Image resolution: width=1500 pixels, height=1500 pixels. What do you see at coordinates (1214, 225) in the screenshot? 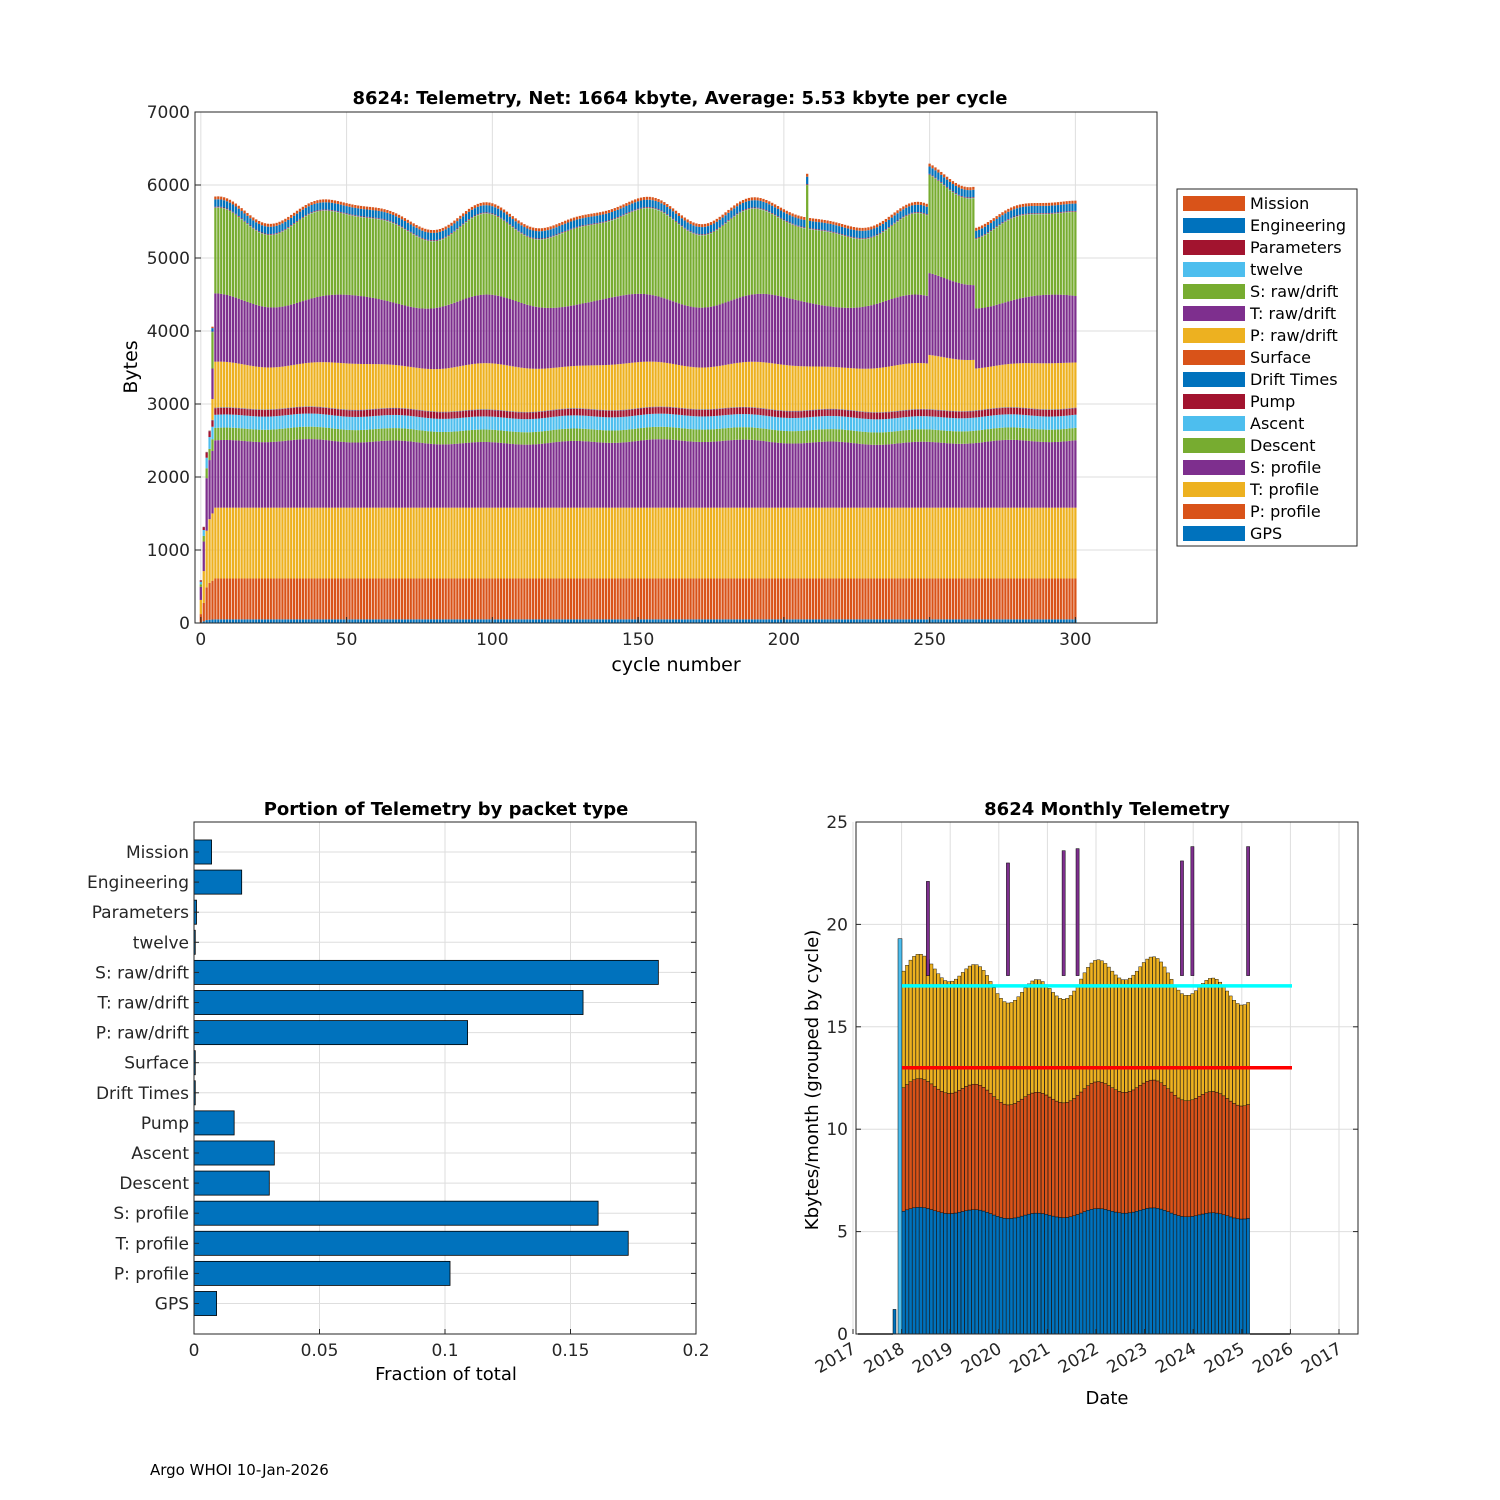
I see `legend-swatch` at bounding box center [1214, 225].